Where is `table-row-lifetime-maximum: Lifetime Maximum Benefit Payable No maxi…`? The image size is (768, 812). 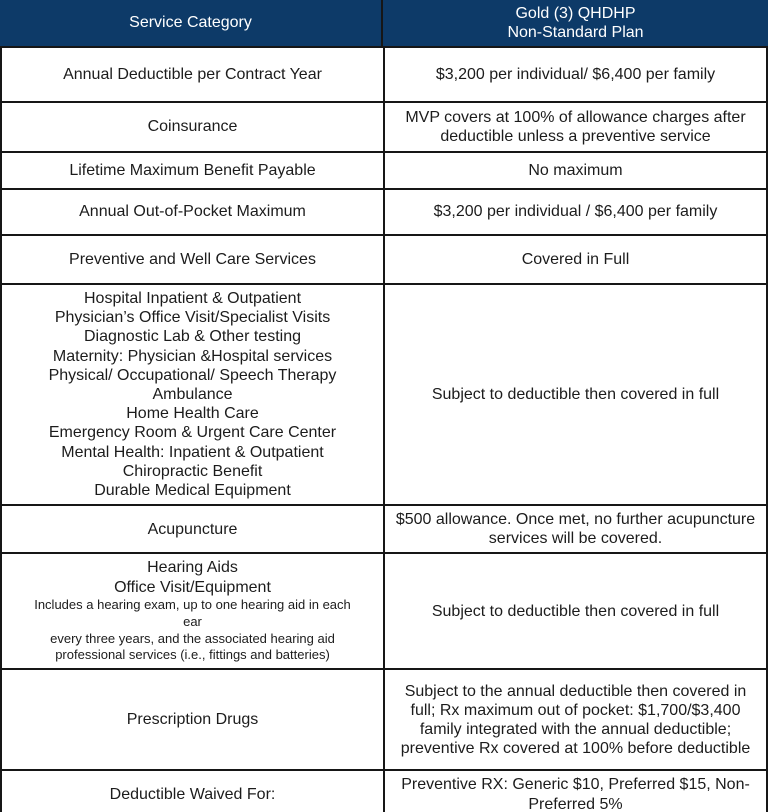 table-row-lifetime-maximum: Lifetime Maximum Benefit Payable No maxi… is located at coordinates (384, 169).